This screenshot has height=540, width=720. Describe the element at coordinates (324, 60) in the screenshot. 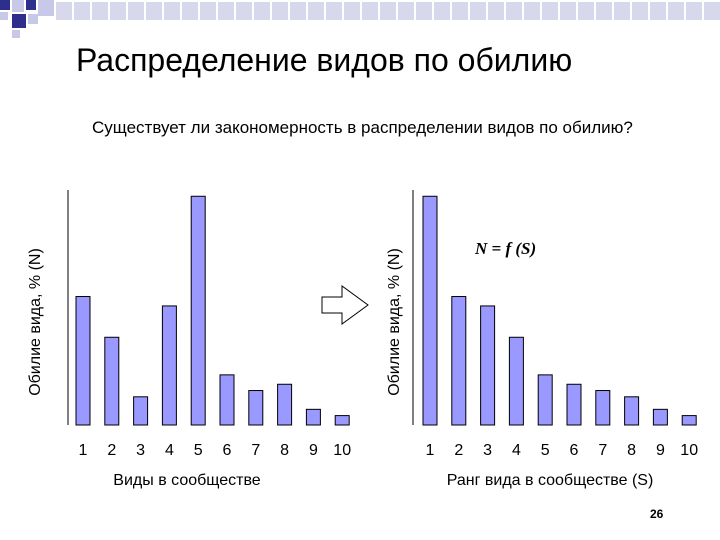

I see `slide-title: Распределение видов по обилию` at that location.